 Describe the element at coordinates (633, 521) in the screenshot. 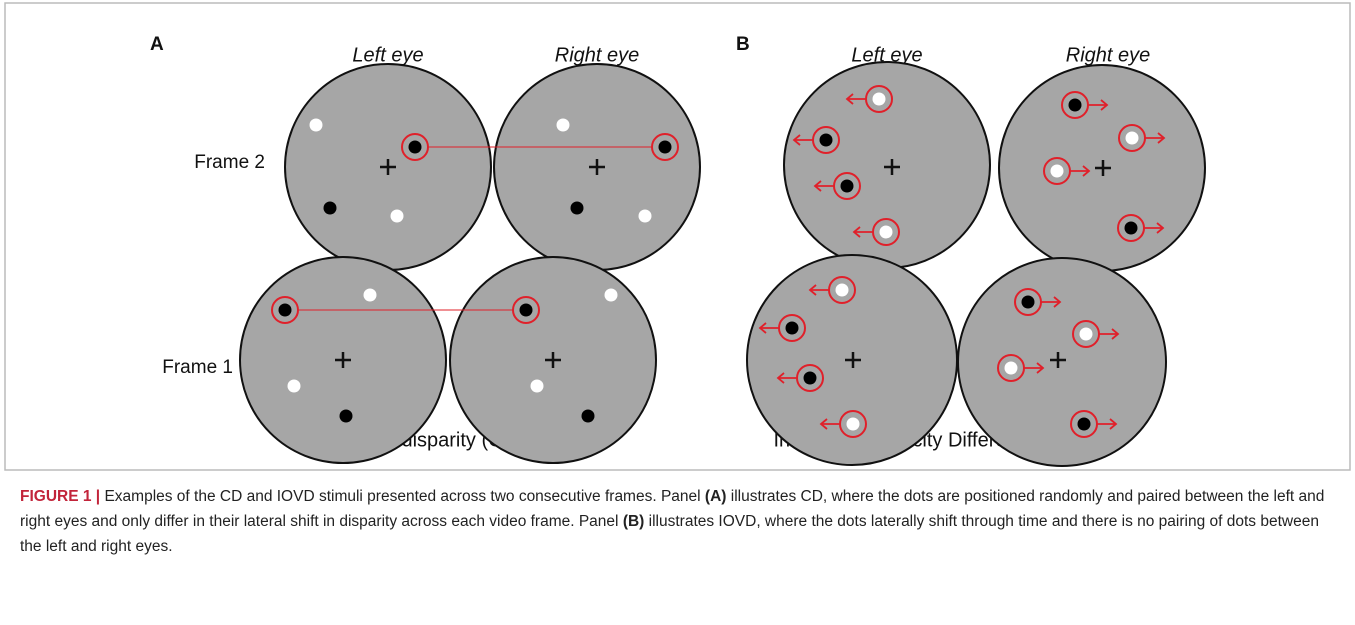

I see `caption-ref: (B)` at that location.